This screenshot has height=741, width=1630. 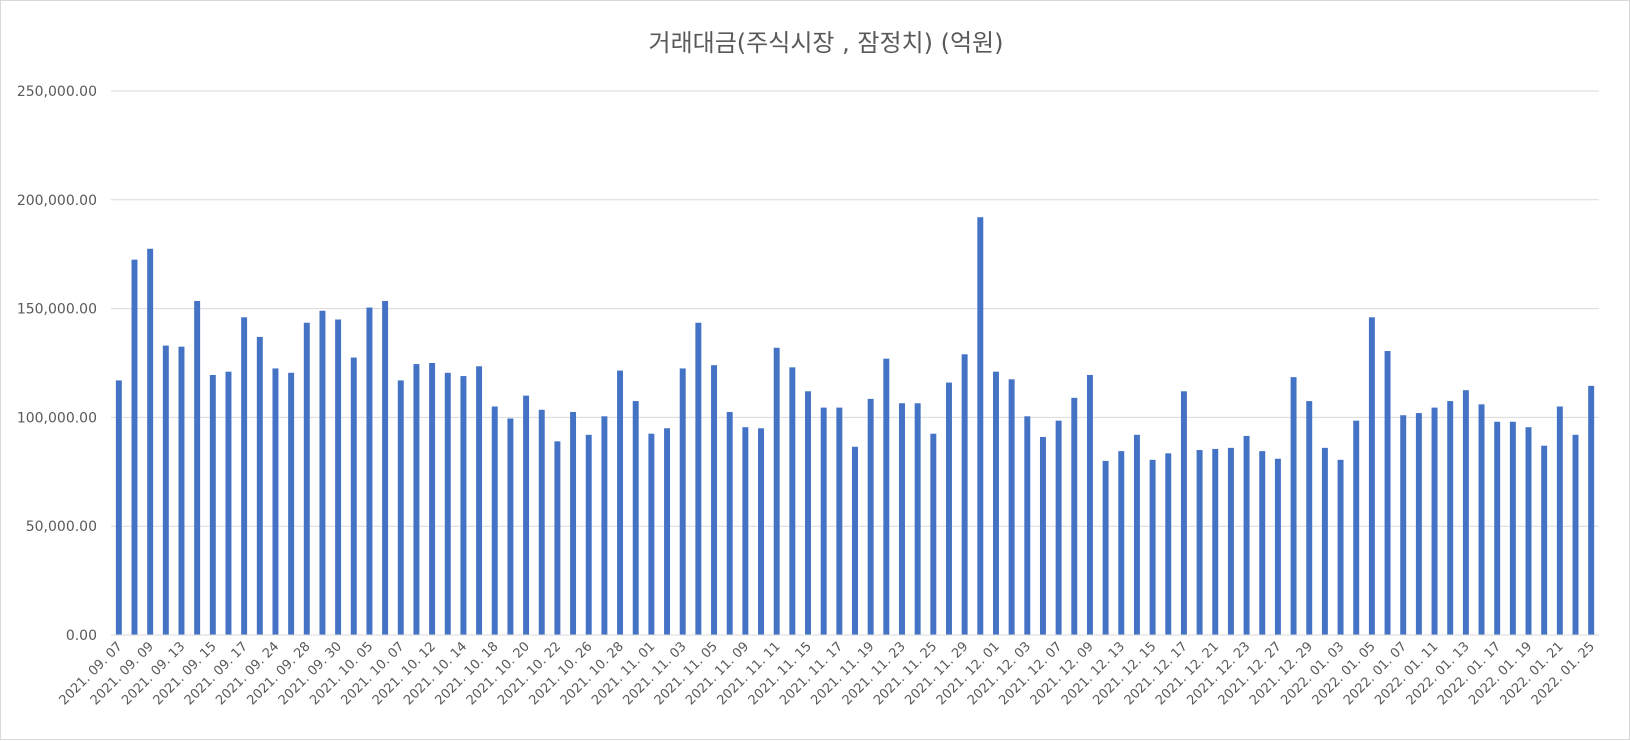 I want to click on y-tick-label: 50,000.00, so click(x=61, y=527).